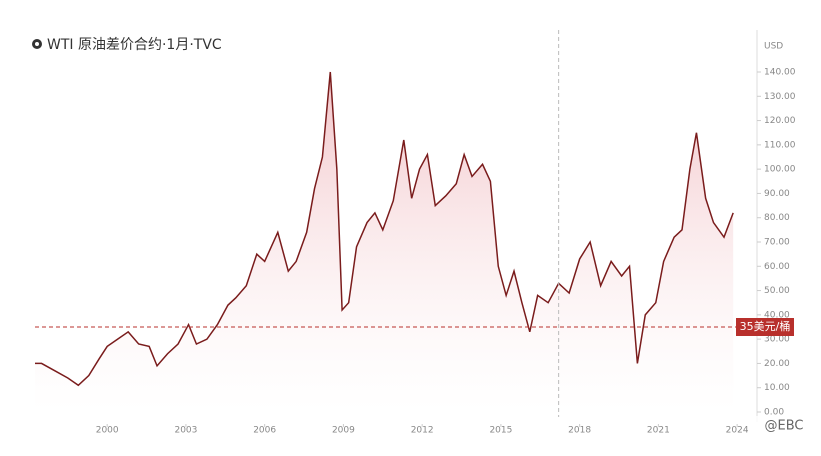 This screenshot has height=456, width=821. Describe the element at coordinates (777, 315) in the screenshot. I see `y-tick-label: 40.00` at that location.